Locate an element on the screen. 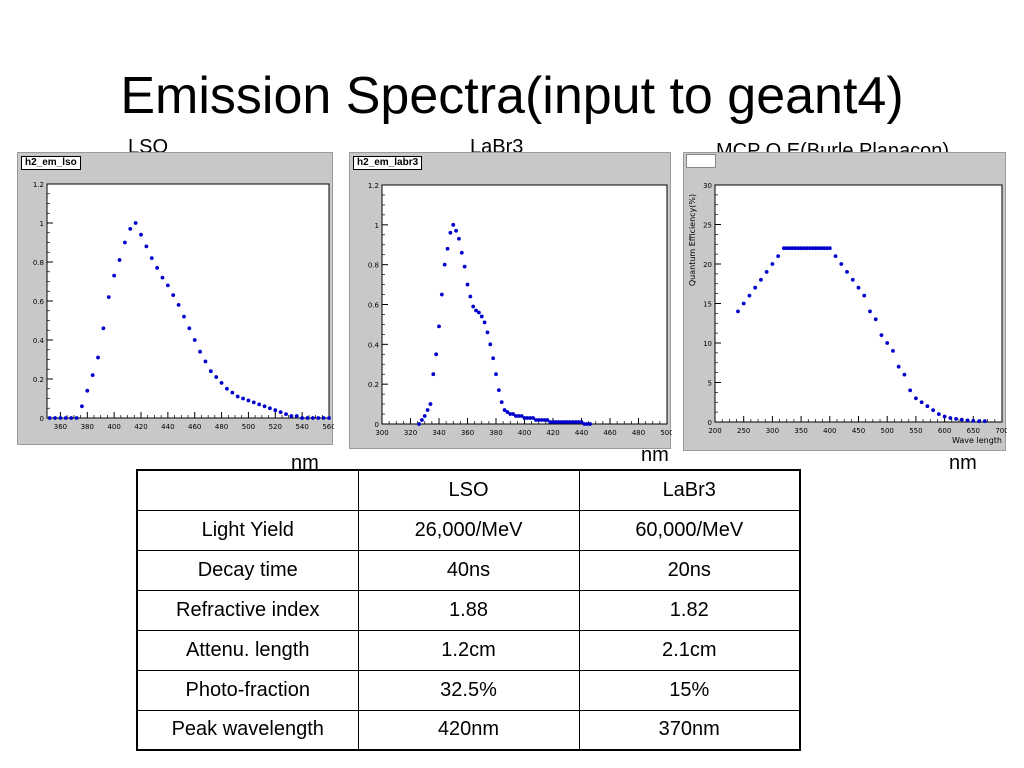 The image size is (1024, 768). x-tick-label: 350 is located at coordinates (800, 431).